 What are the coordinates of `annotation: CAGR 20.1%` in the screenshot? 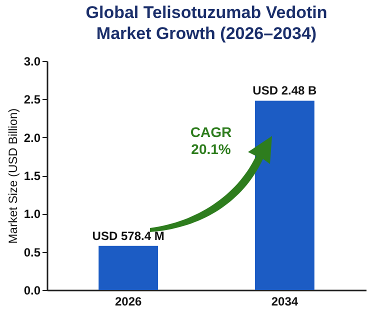 It's located at (211, 140).